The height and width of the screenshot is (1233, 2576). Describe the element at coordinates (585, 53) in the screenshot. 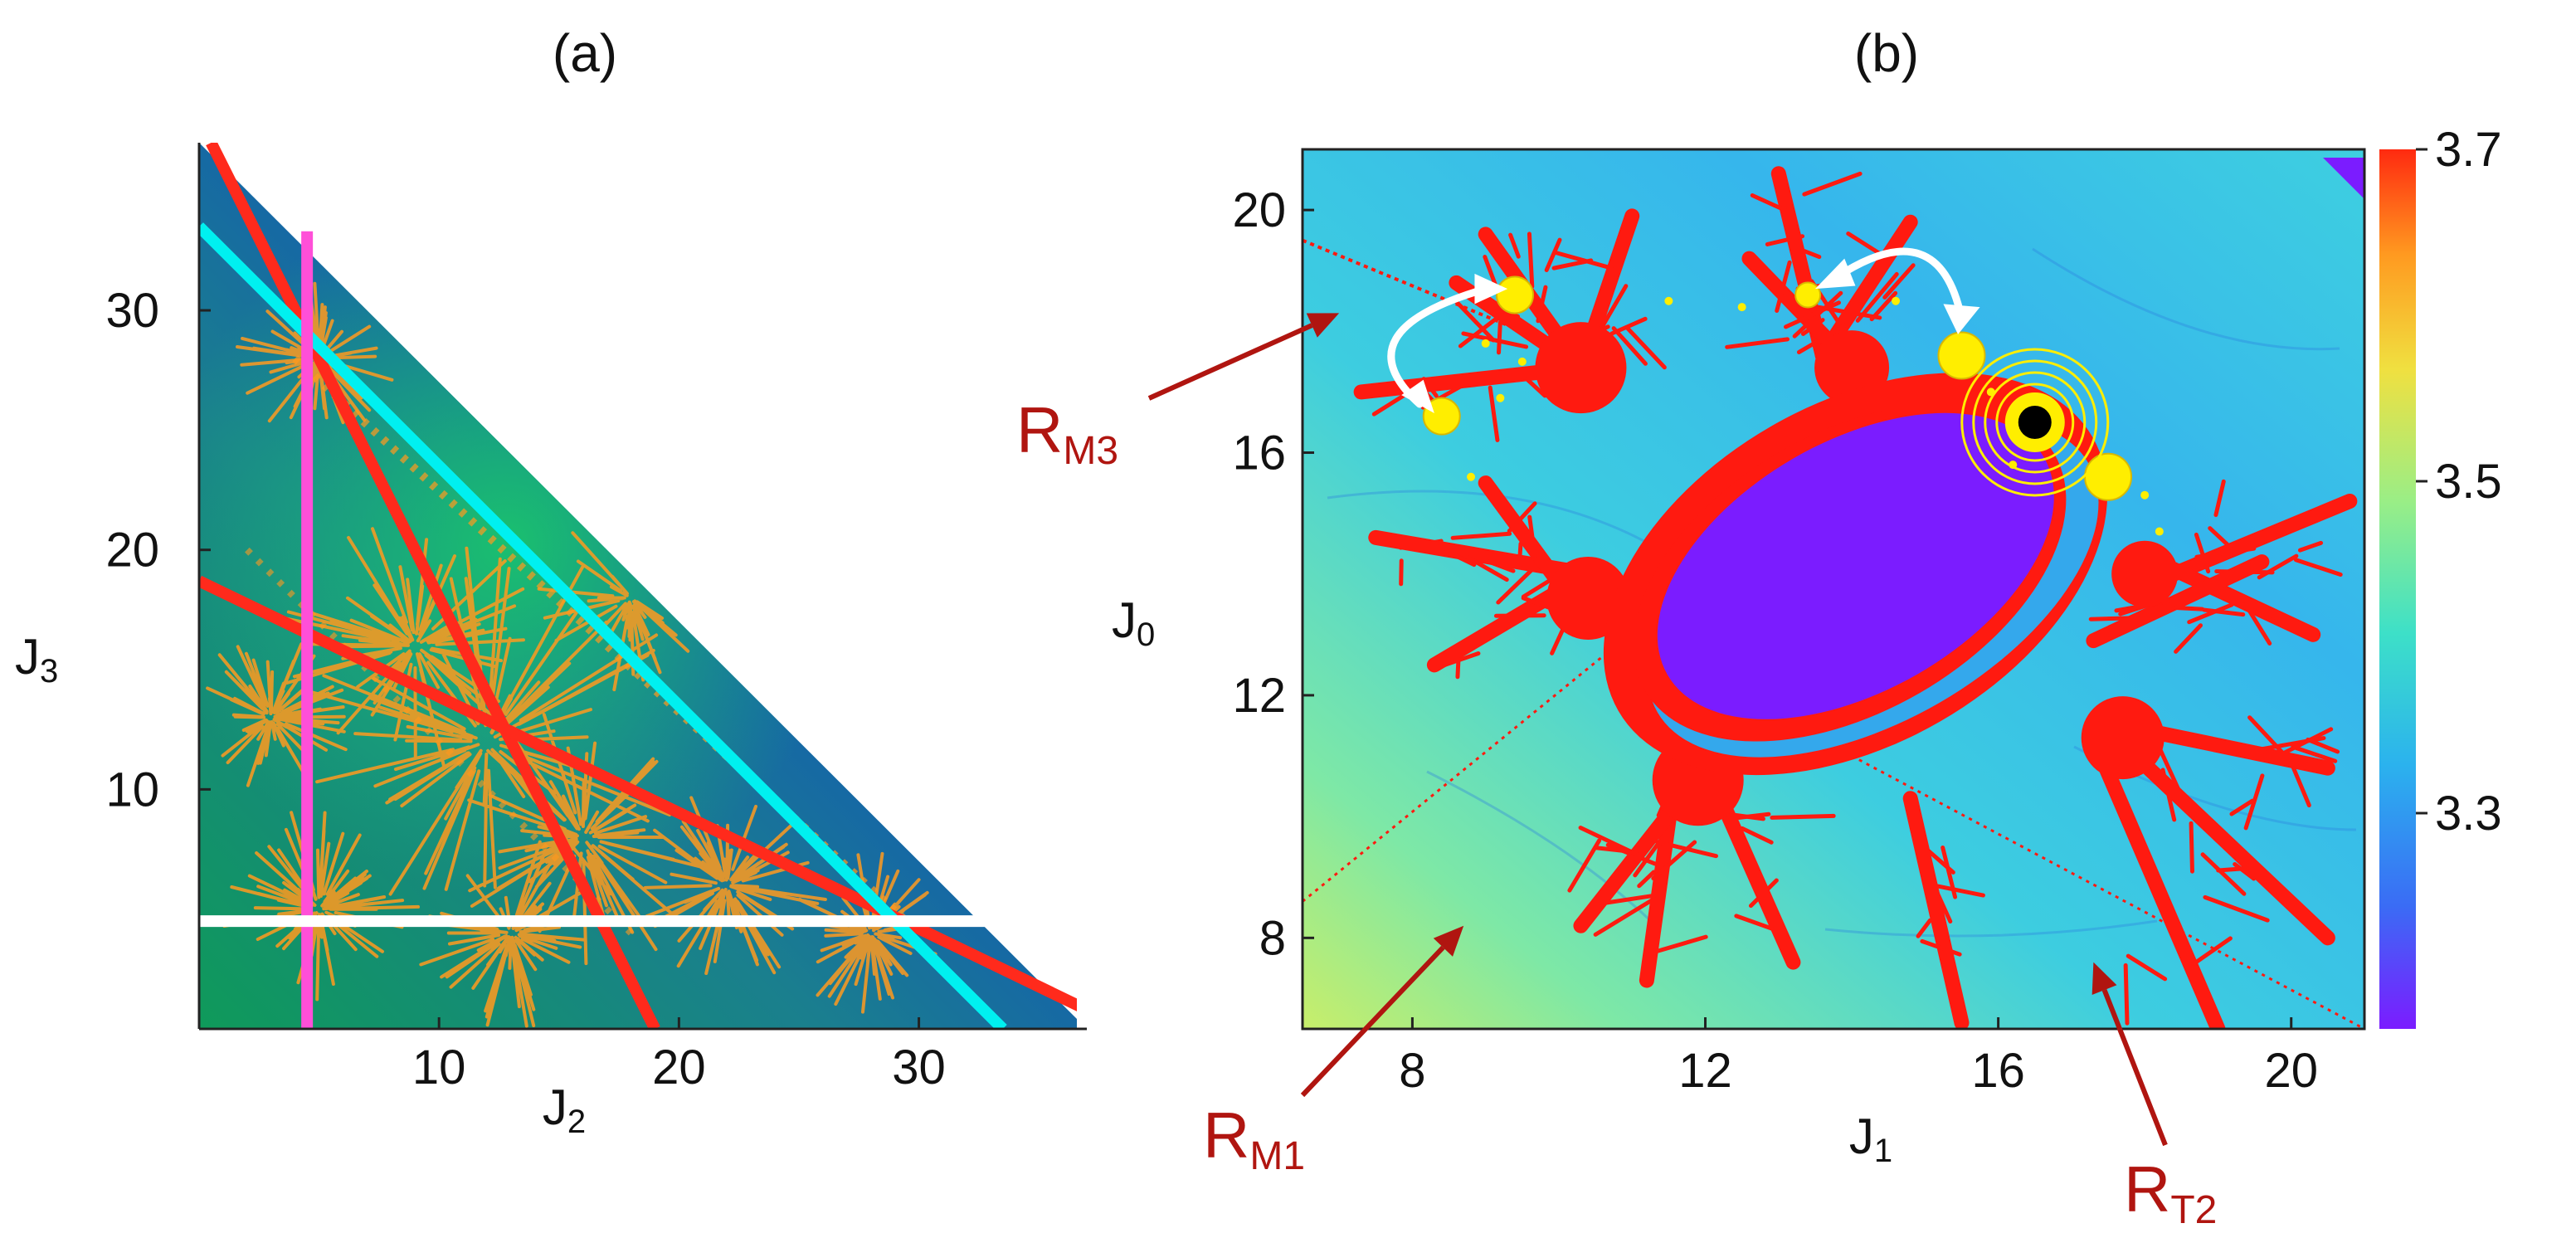

I see `panel-a-label: (a)` at that location.